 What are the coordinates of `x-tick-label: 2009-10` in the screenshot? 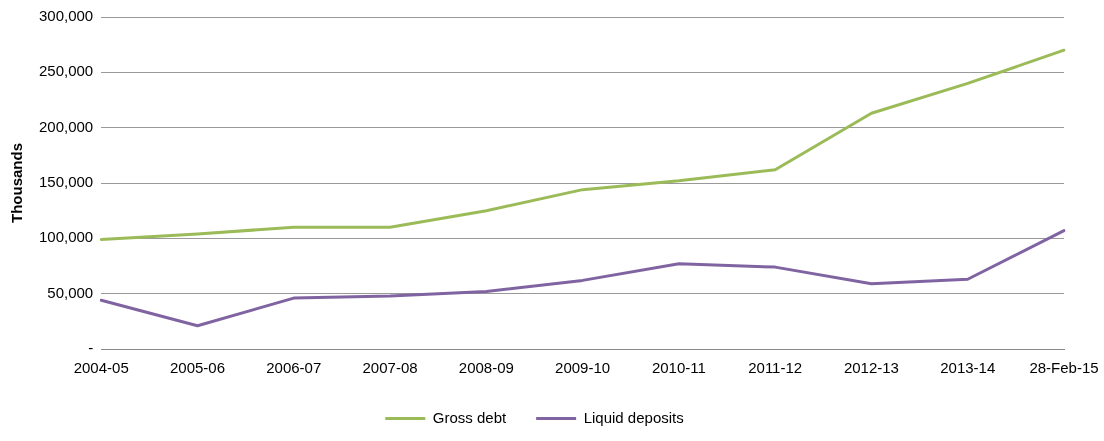 It's located at (583, 368).